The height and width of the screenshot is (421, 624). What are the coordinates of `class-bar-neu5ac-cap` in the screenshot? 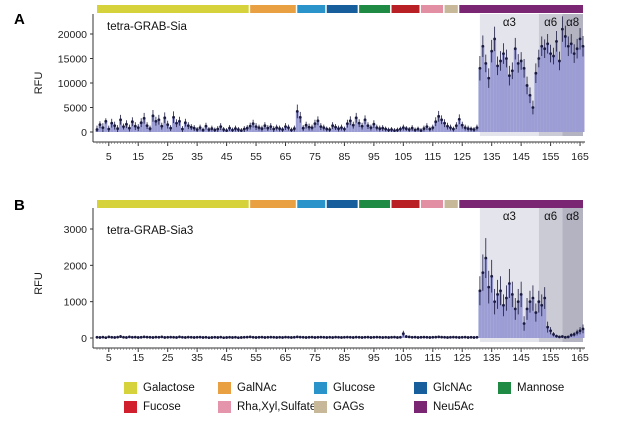 It's located at (531, 204).